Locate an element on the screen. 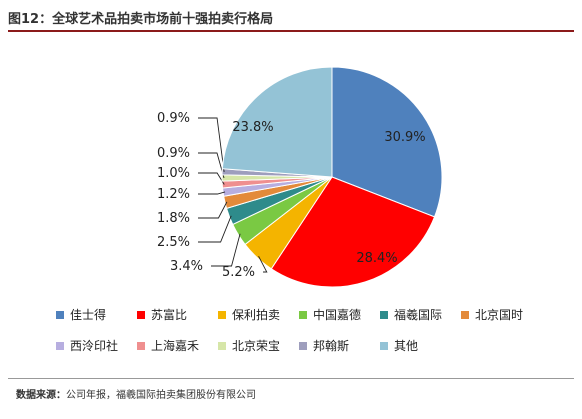 This screenshot has height=419, width=582. title-divider is located at coordinates (291, 31).